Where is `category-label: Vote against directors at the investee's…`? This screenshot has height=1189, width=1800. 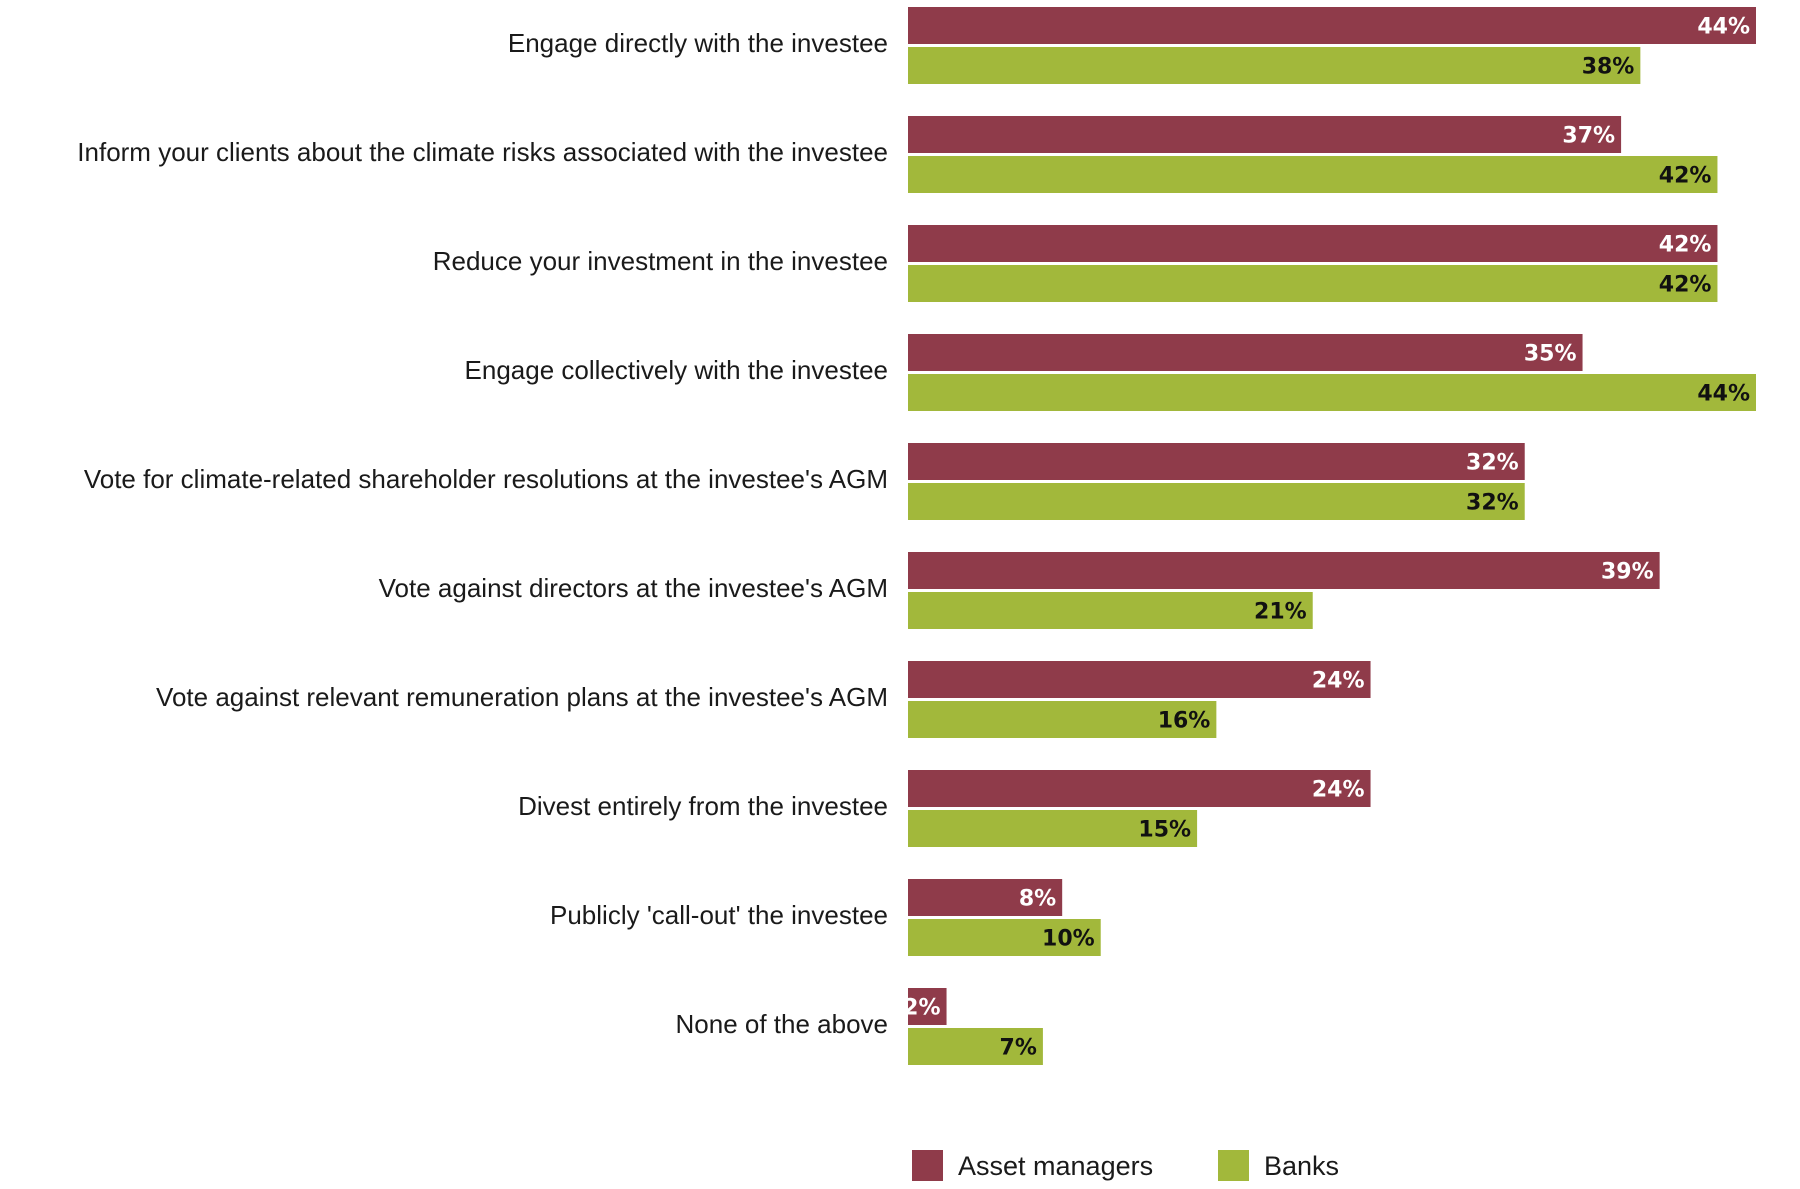 category-label: Vote against directors at the investee's… is located at coordinates (633, 588).